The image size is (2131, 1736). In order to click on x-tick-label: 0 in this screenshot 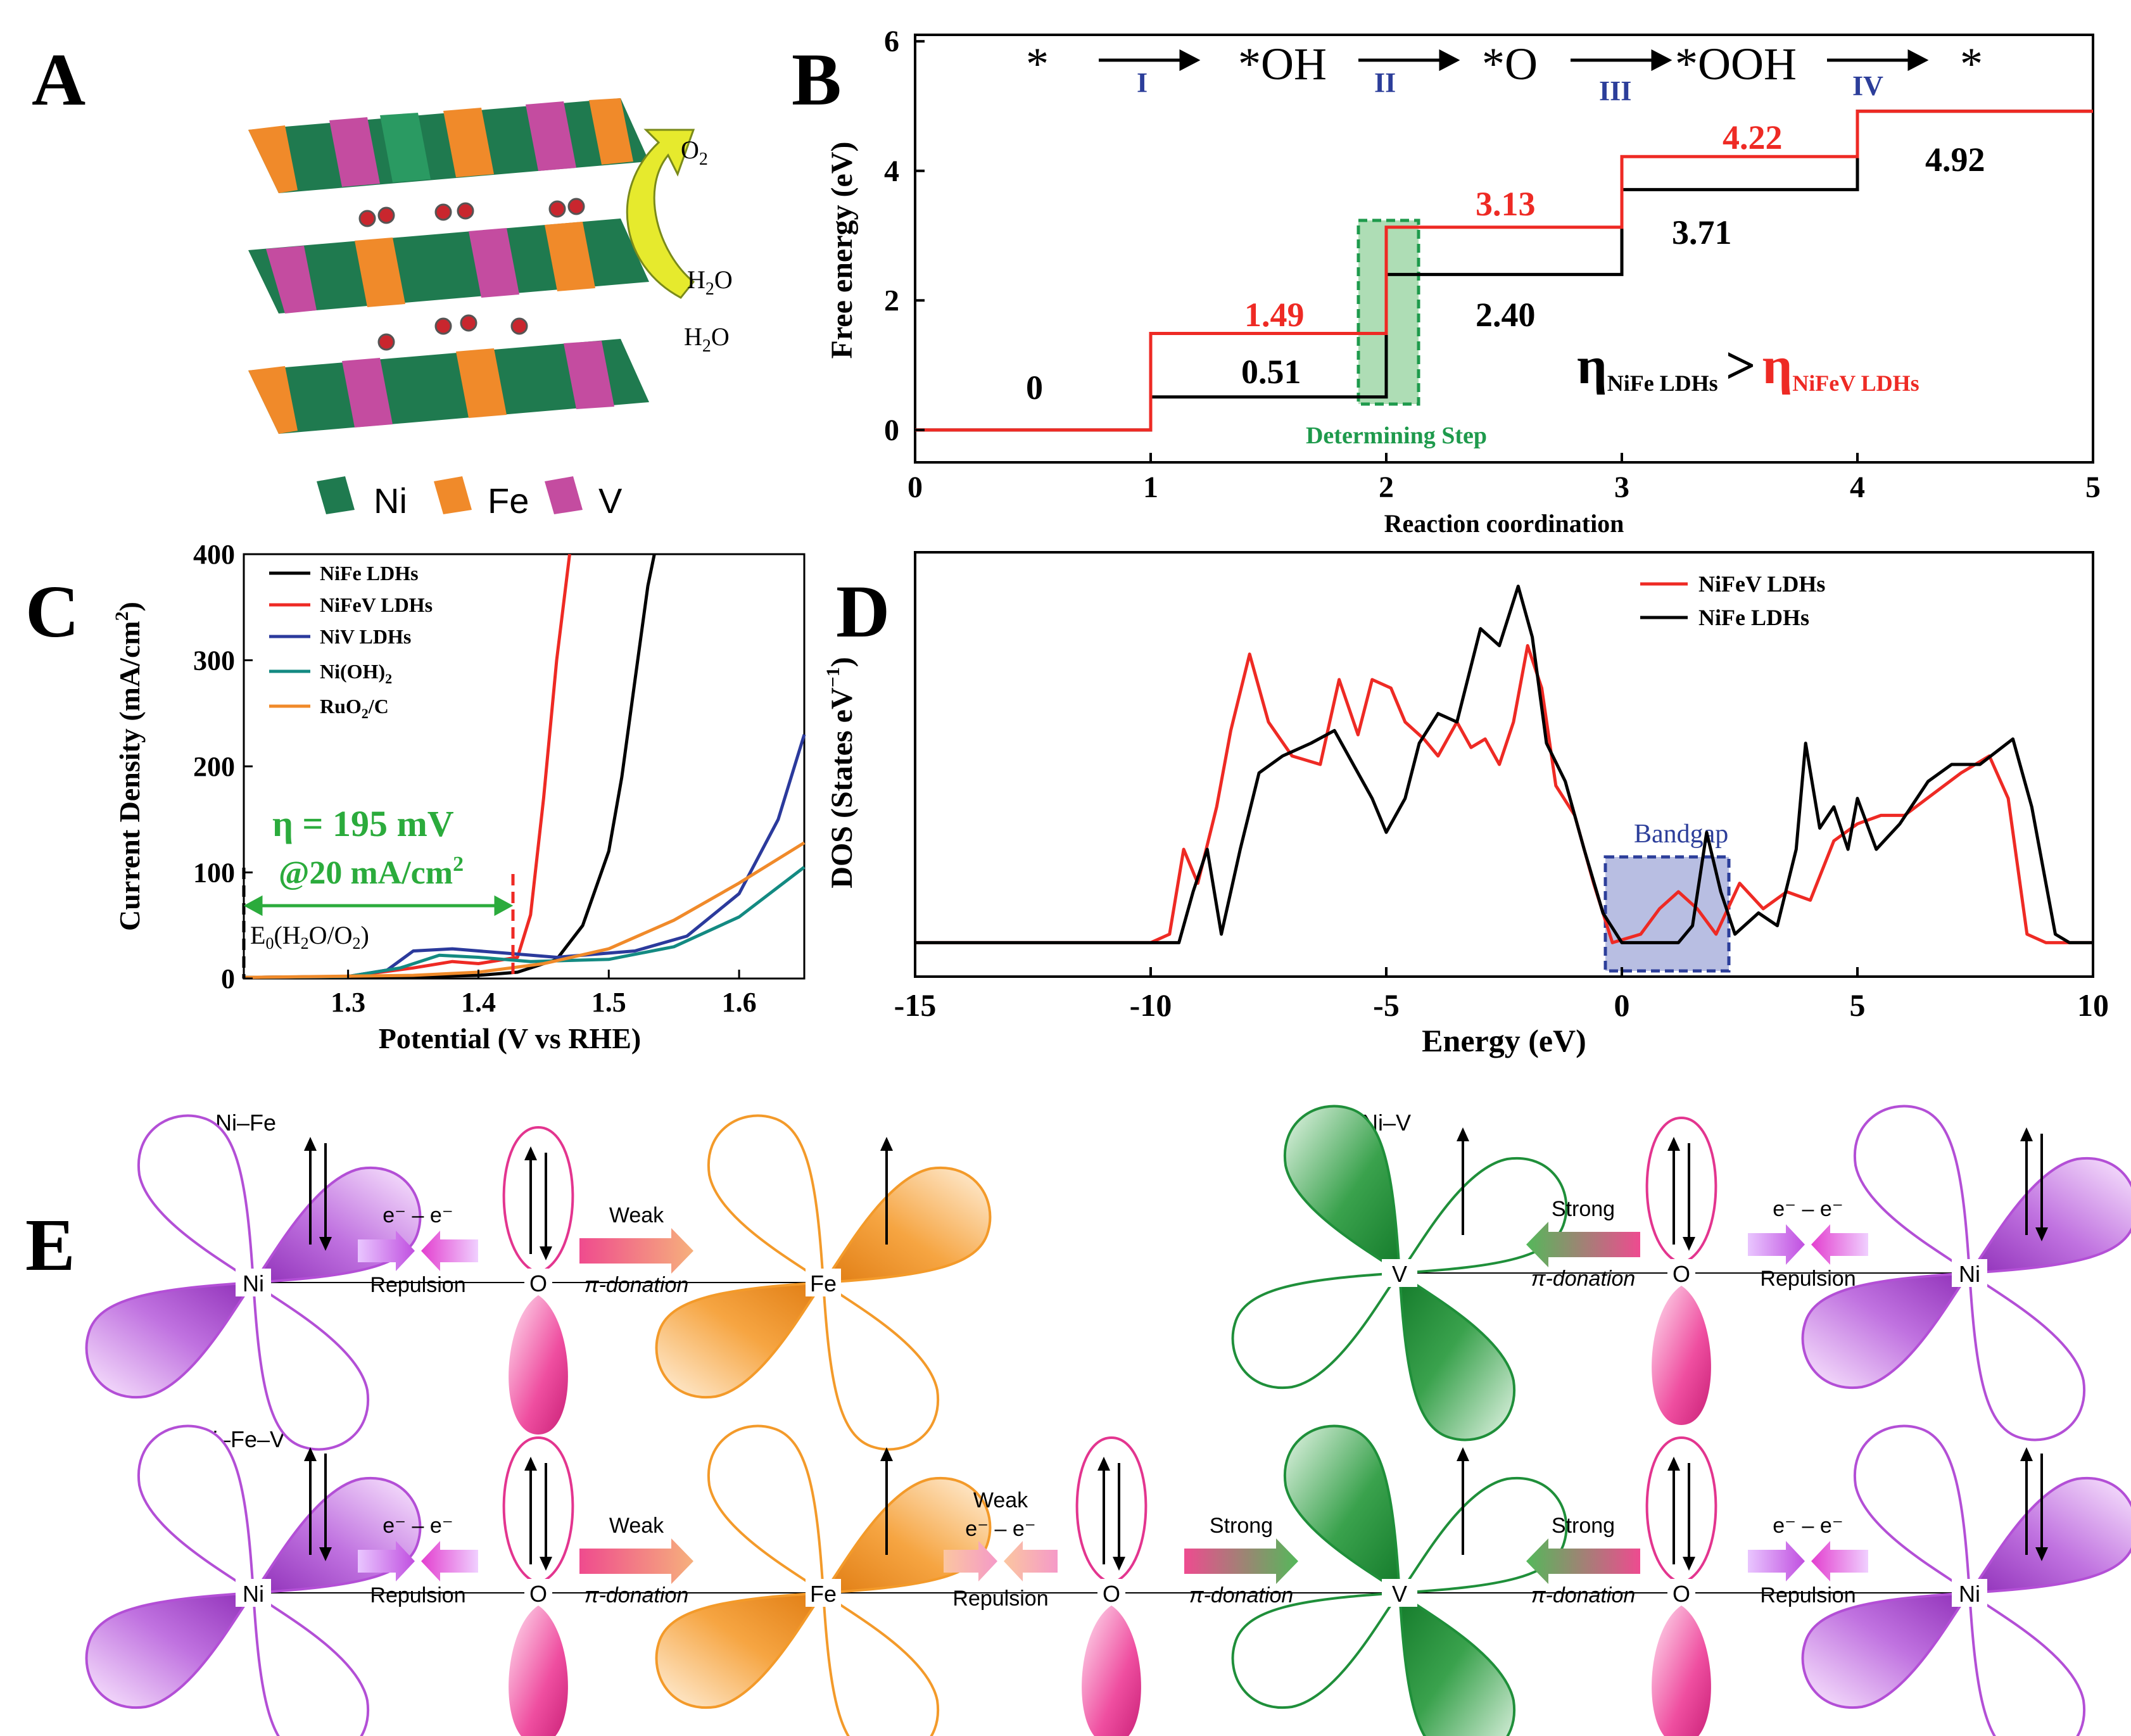, I will do `click(1622, 1005)`.